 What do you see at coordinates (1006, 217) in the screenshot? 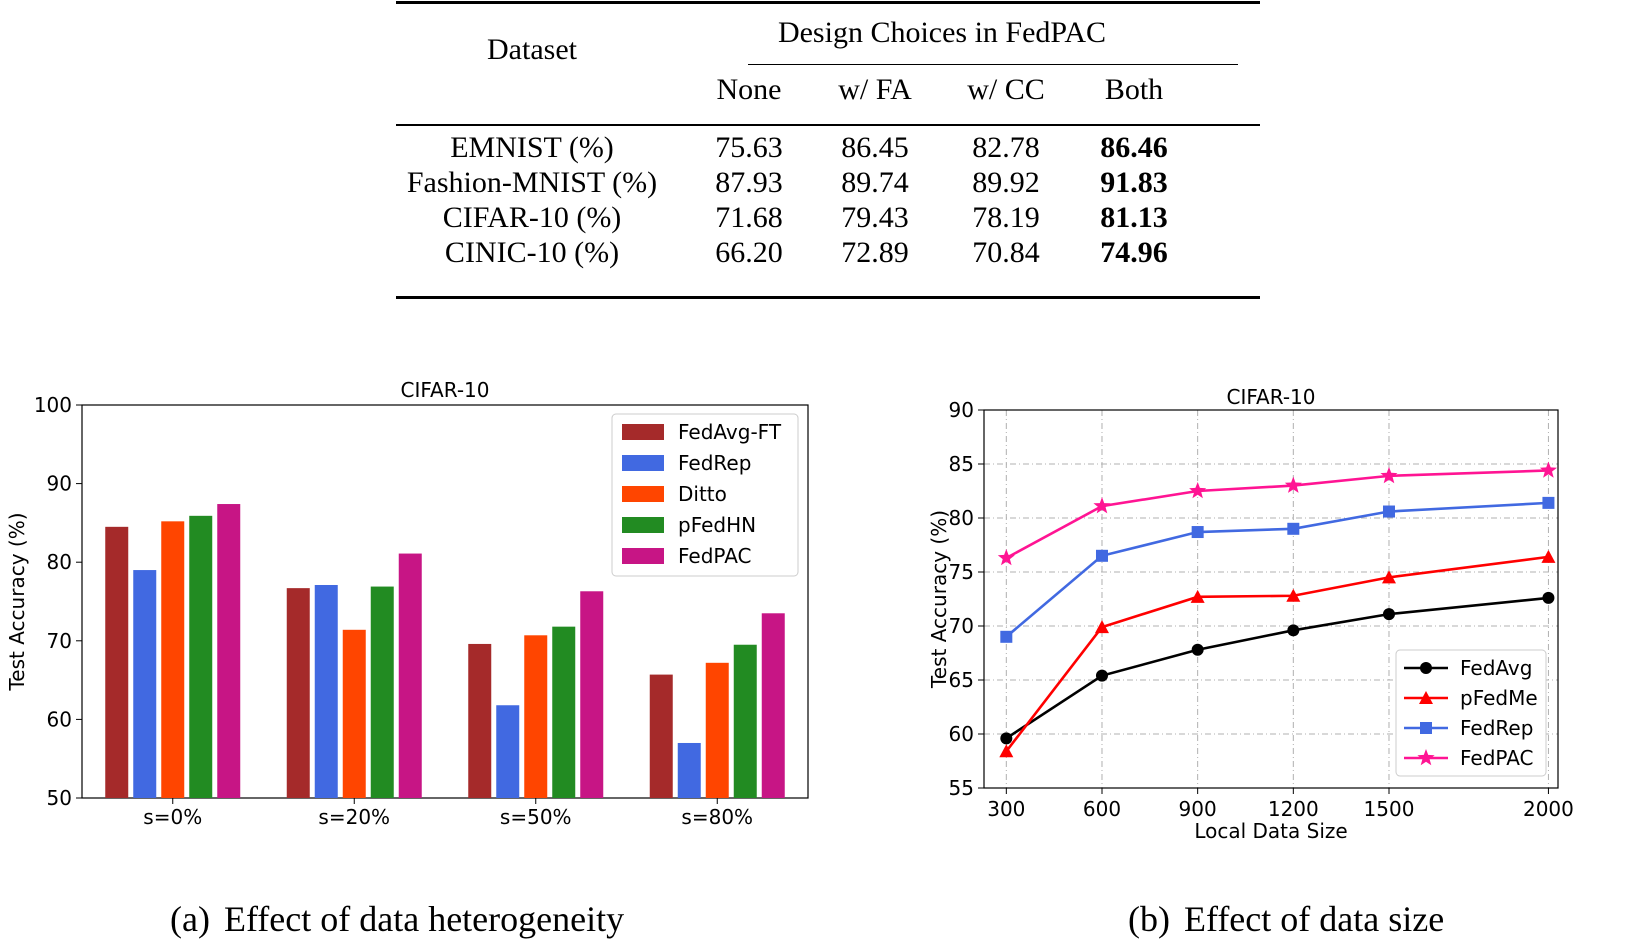
I see `table-cell: 78.19` at bounding box center [1006, 217].